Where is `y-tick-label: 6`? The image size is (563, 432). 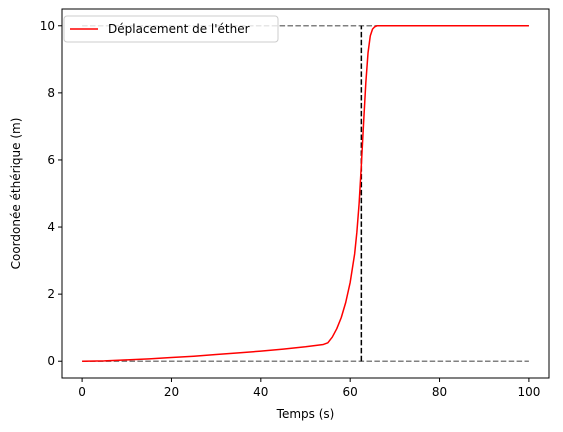
y-tick-label: 6 is located at coordinates (51, 160).